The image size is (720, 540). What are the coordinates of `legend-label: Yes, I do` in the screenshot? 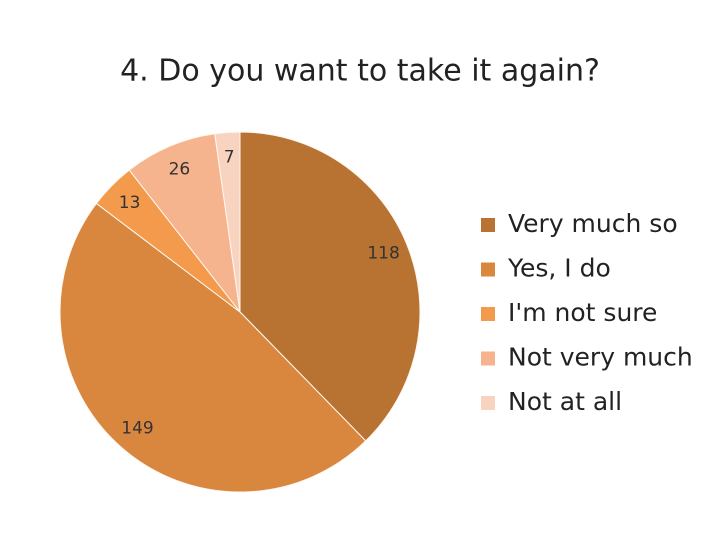 It's located at (559, 268).